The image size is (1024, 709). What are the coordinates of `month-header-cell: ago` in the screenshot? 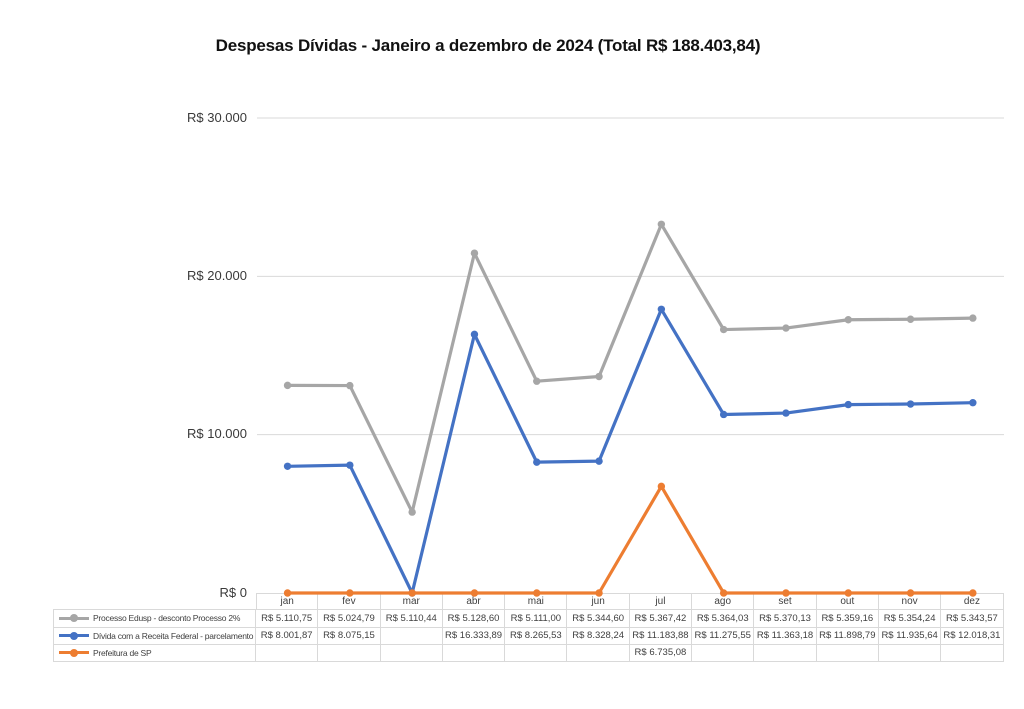 It's located at (723, 602).